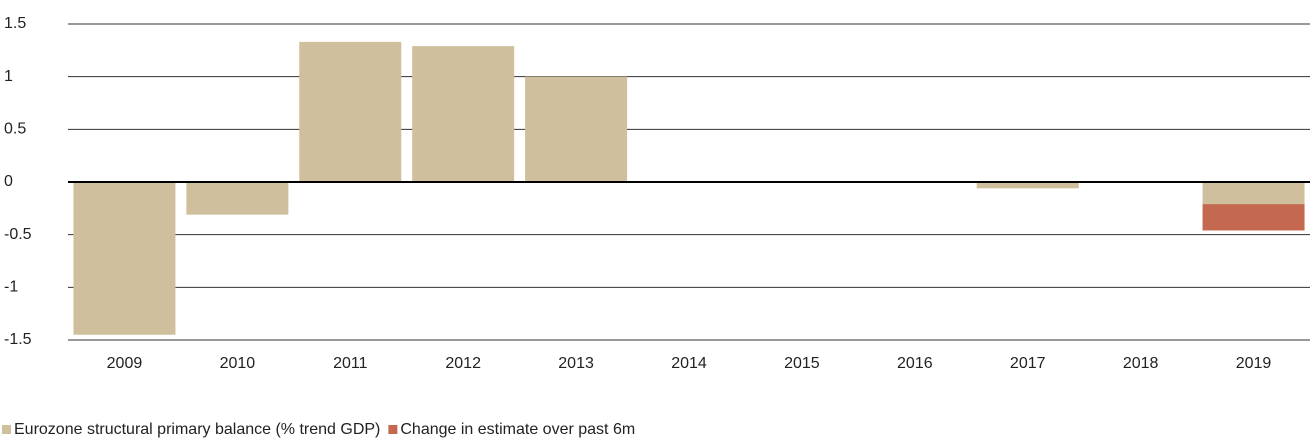 The height and width of the screenshot is (441, 1310). What do you see at coordinates (463, 363) in the screenshot?
I see `x-tick-label: 2012` at bounding box center [463, 363].